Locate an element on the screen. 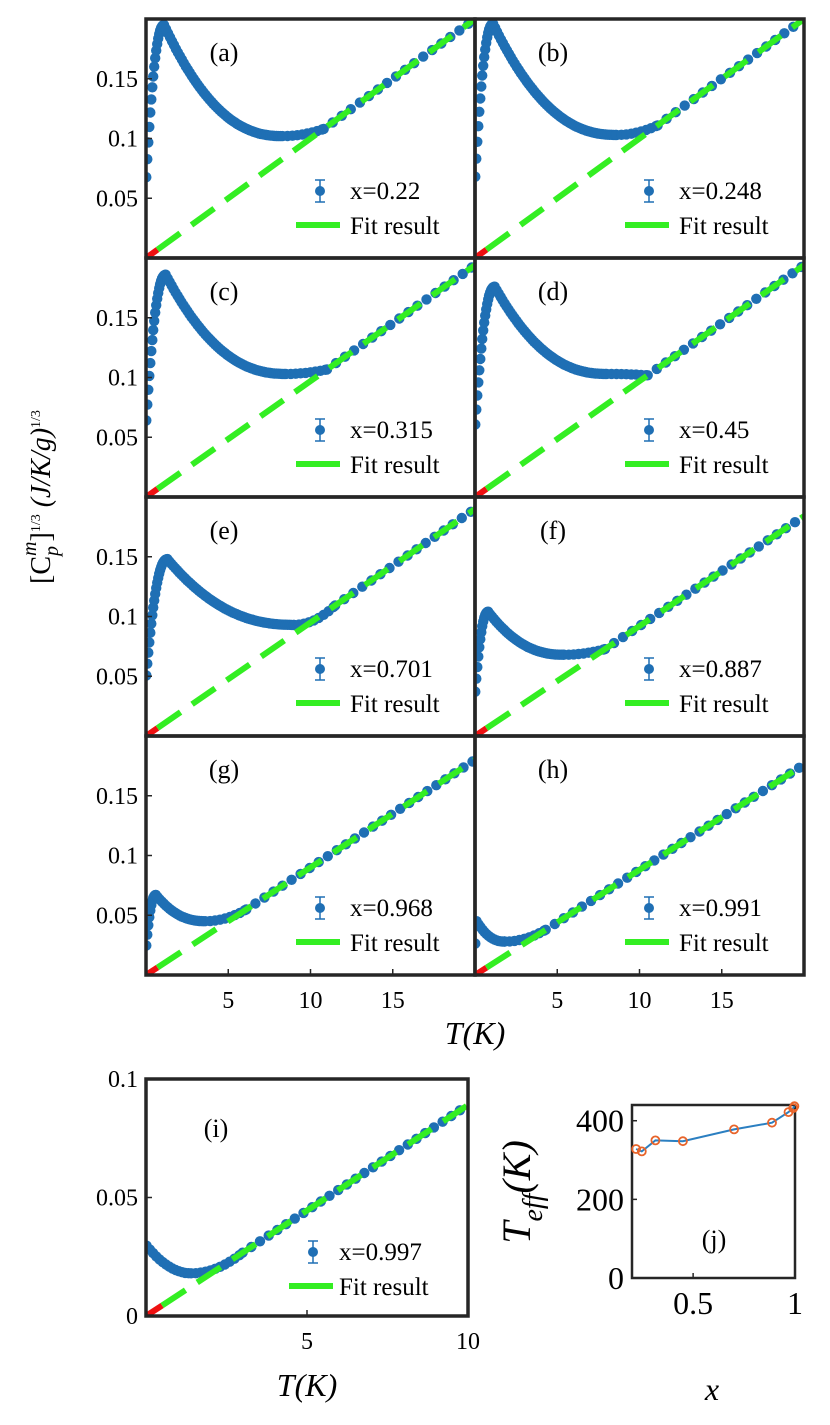 This screenshot has width=830, height=1425. ylabel-sup: m is located at coordinates (30, 548).